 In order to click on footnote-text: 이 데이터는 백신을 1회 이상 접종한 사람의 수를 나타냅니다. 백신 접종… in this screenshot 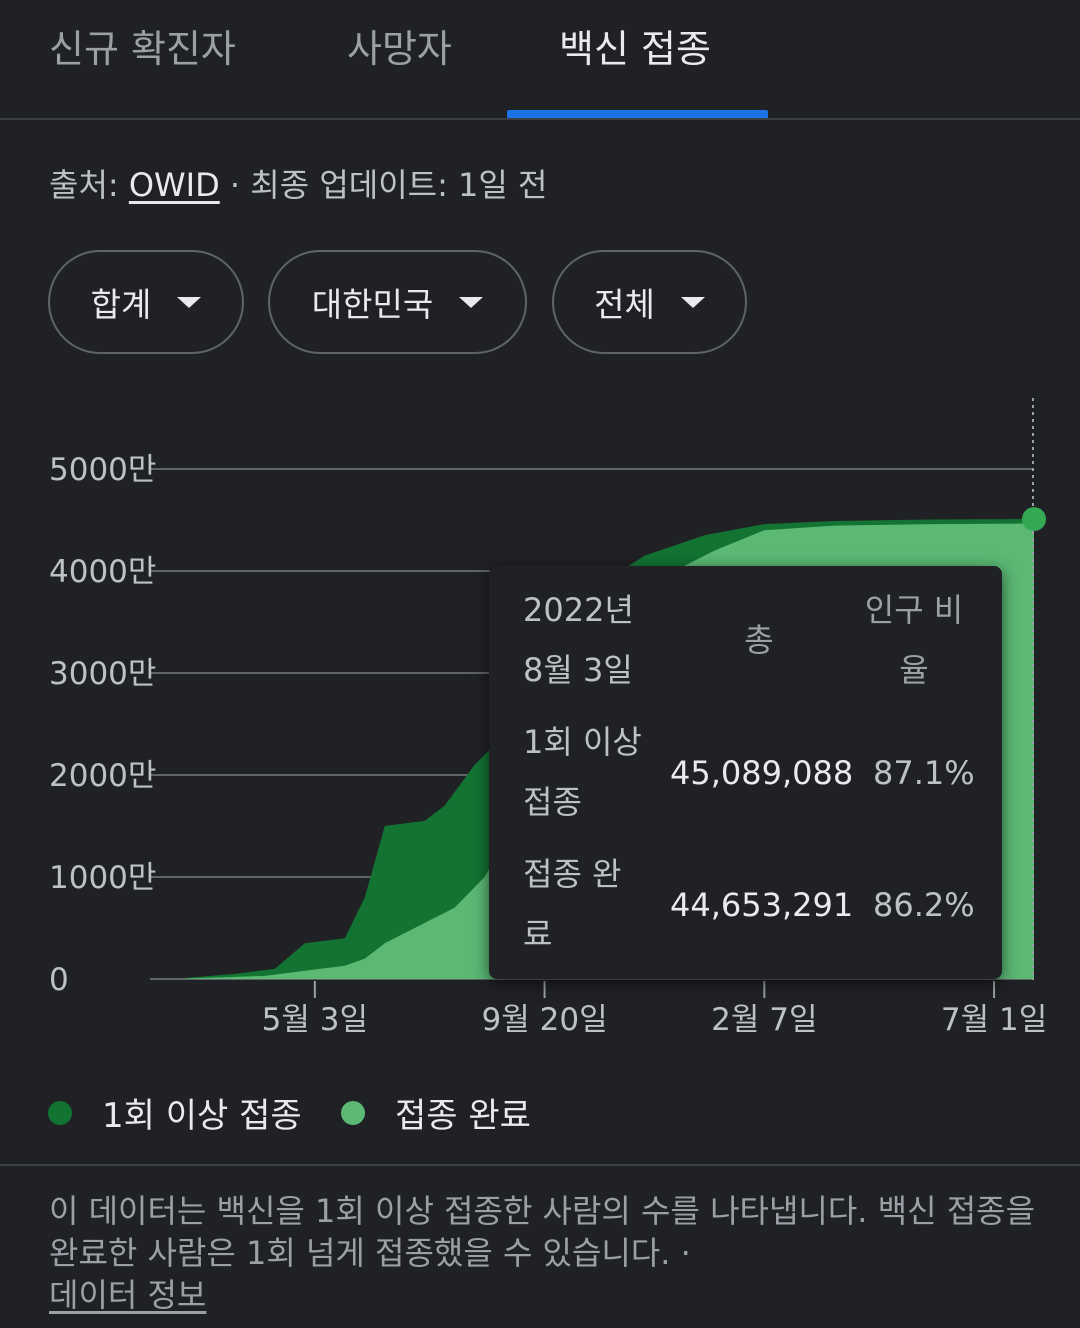, I will do `click(542, 1232)`.